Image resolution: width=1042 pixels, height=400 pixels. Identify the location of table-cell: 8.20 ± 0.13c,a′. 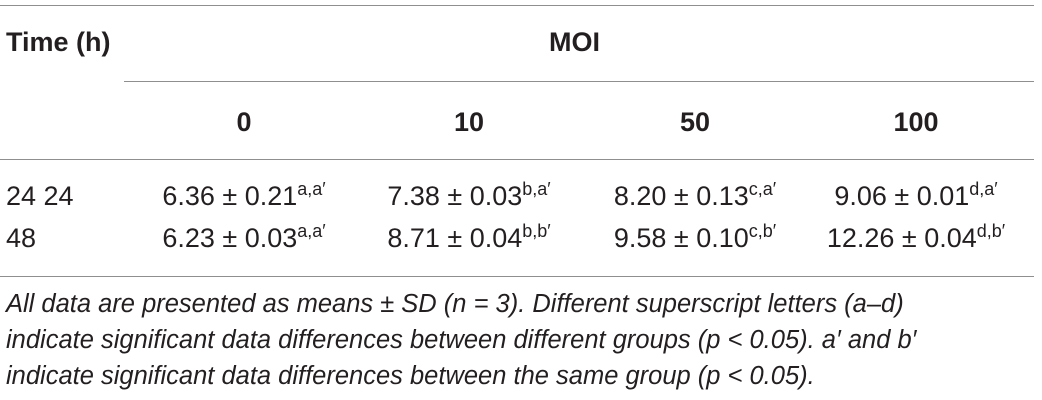
(695, 195).